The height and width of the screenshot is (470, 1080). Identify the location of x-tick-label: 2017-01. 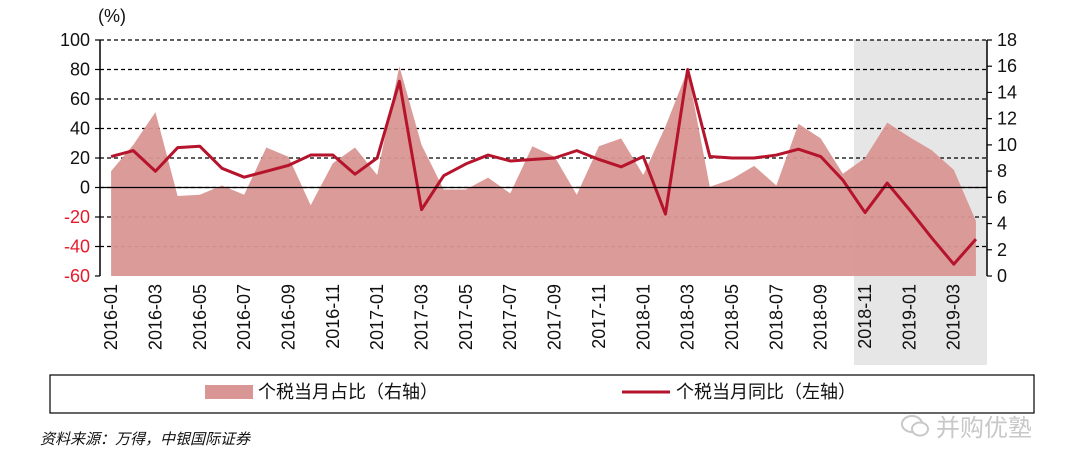
(377, 317).